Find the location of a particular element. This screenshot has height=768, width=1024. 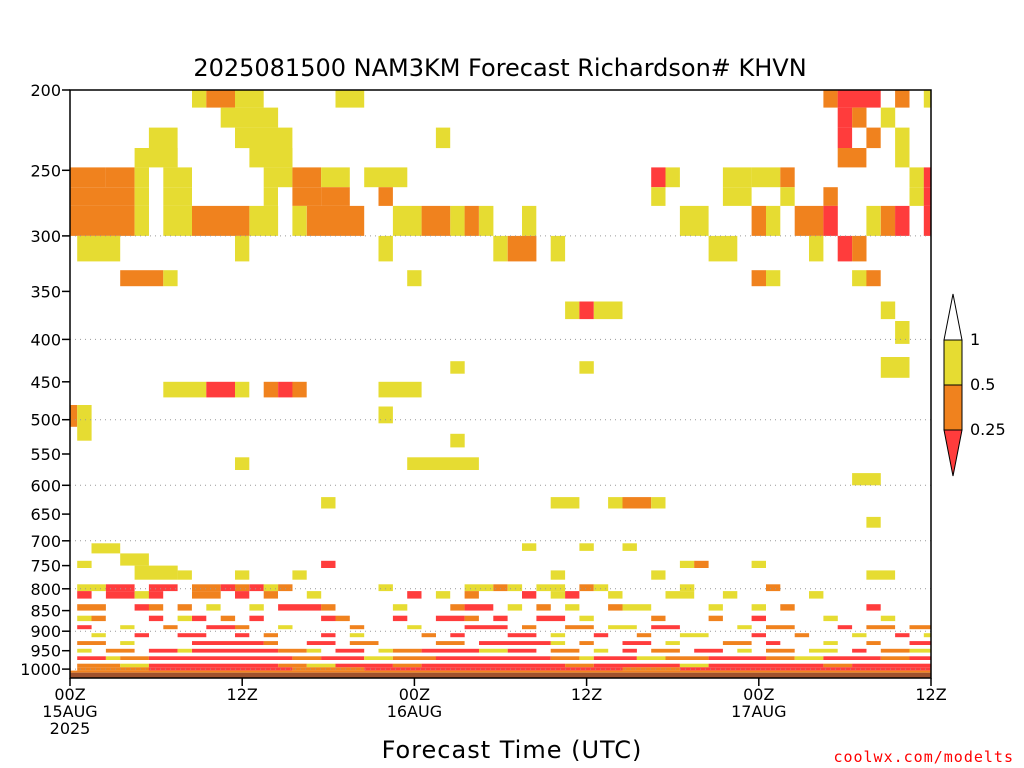

x-tick-label: 00Z is located at coordinates (414, 694).